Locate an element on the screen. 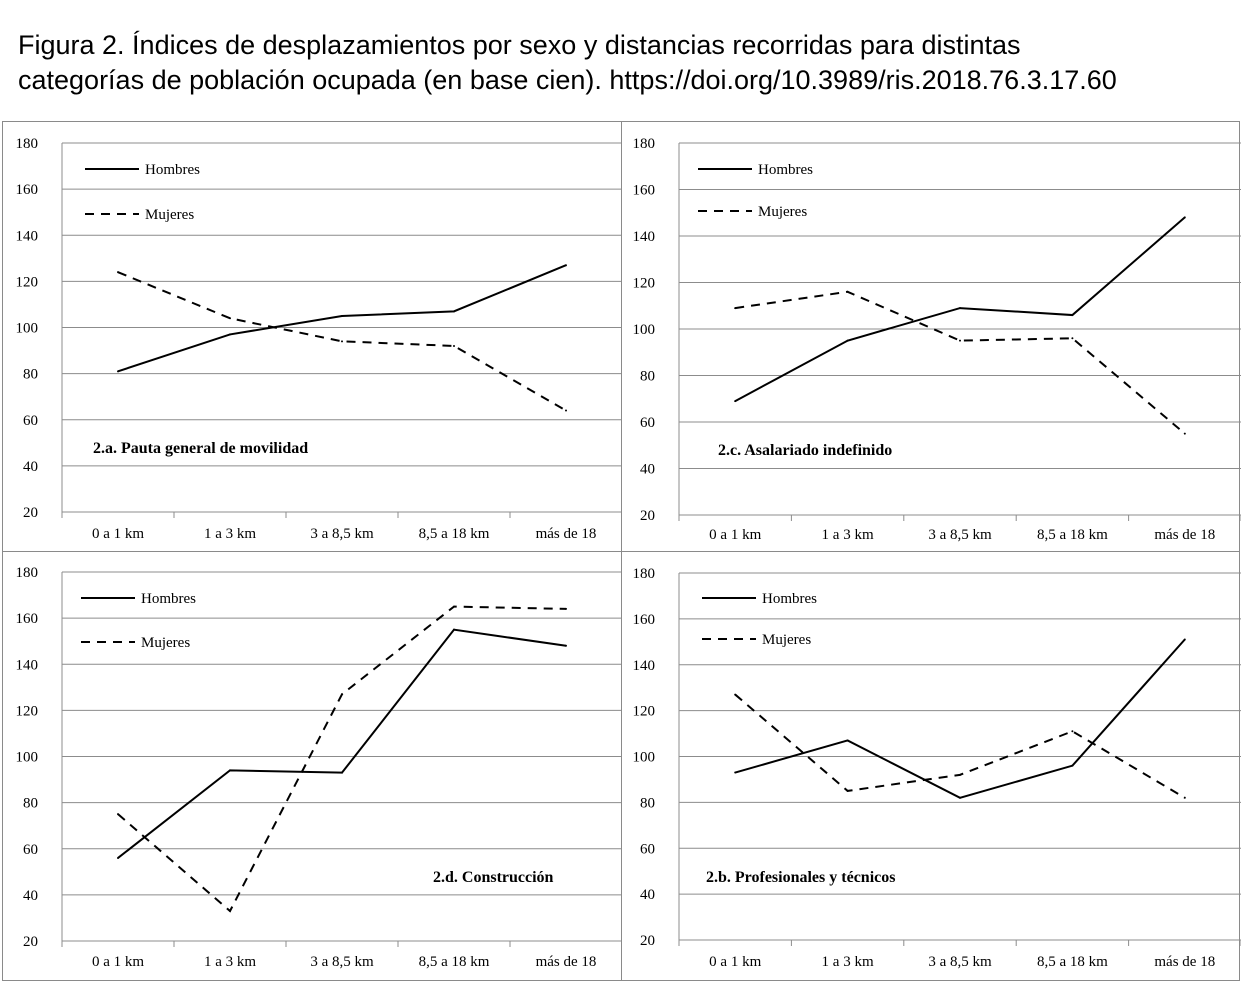  panel-label: 2.c. Asalariado indefinido is located at coordinates (805, 450).